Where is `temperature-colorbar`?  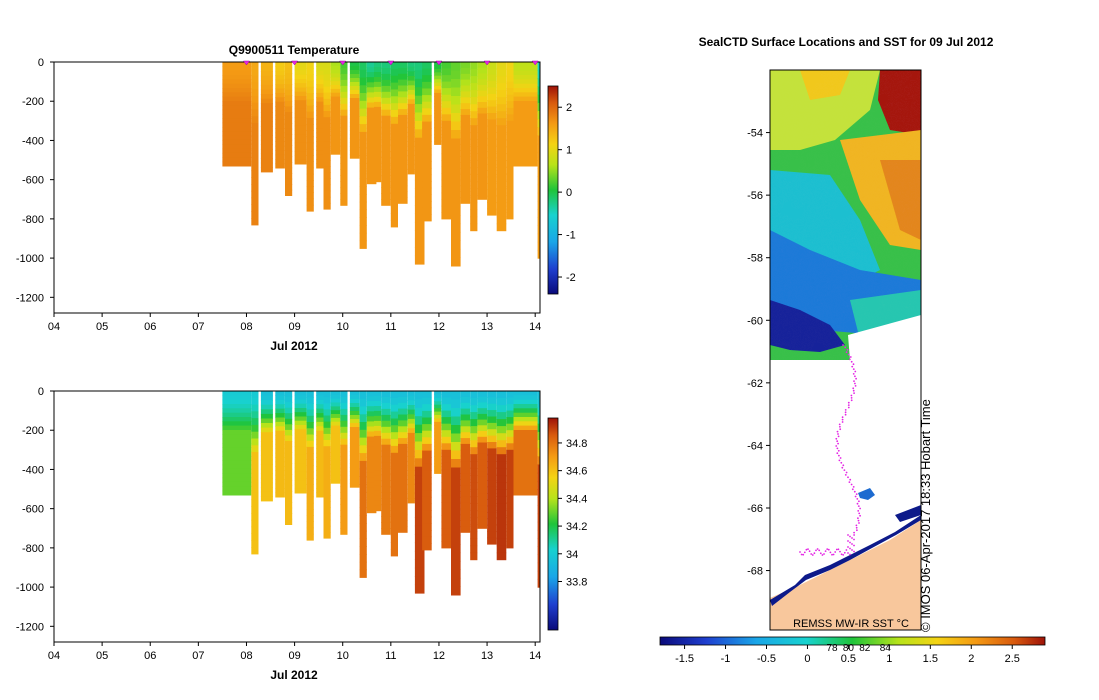 temperature-colorbar is located at coordinates (553, 190).